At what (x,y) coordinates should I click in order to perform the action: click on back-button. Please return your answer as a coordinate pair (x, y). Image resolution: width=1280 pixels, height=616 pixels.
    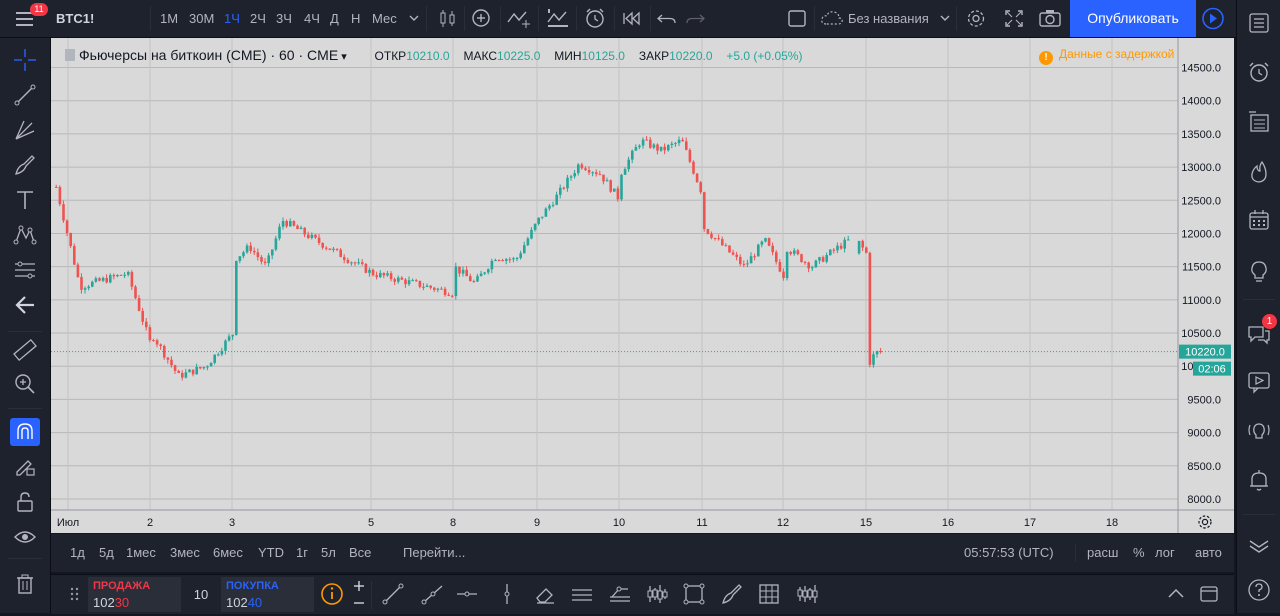
    Looking at the image, I should click on (25, 305).